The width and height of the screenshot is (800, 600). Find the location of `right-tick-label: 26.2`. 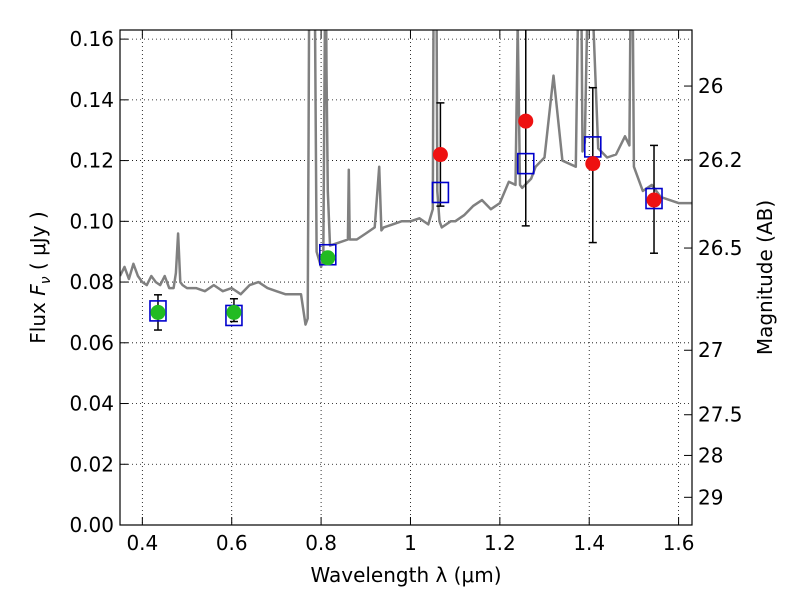

right-tick-label: 26.2 is located at coordinates (720, 160).